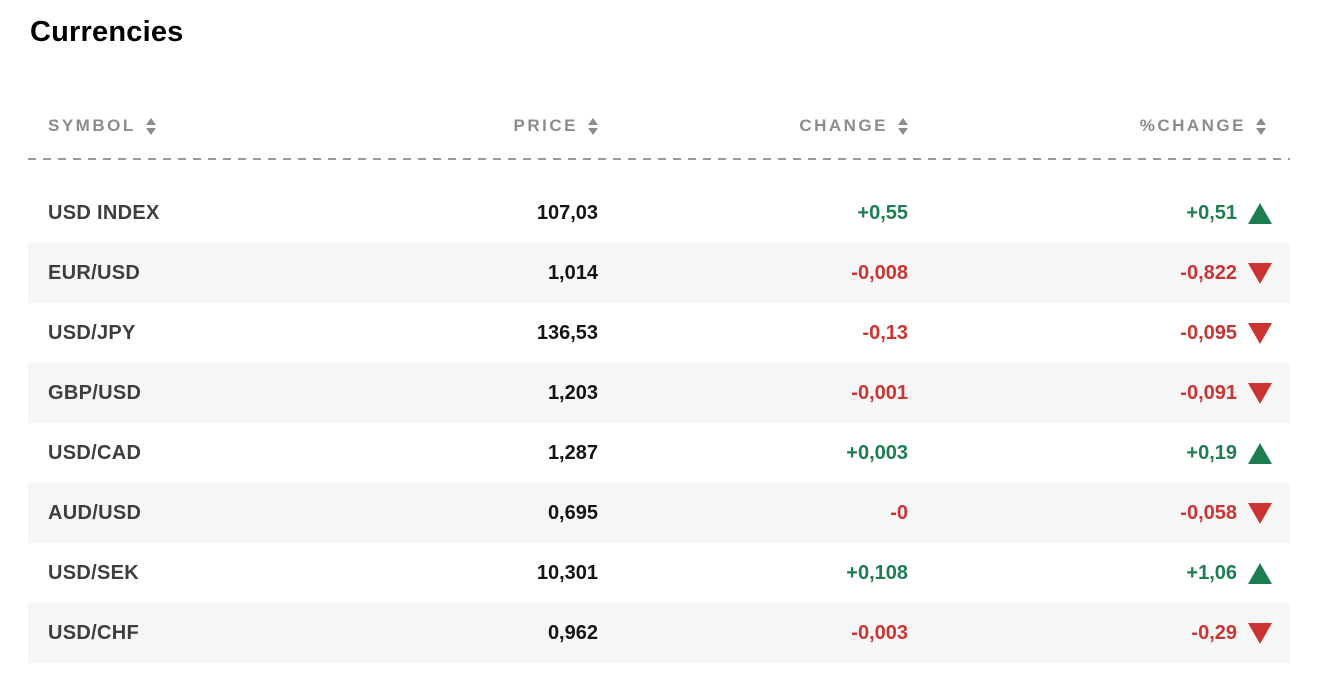 This screenshot has width=1320, height=692. Describe the element at coordinates (572, 632) in the screenshot. I see `price-cell: 0,962` at that location.